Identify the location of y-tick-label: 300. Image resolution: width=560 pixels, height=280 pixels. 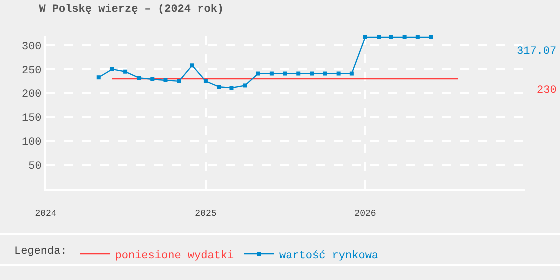
(32, 47).